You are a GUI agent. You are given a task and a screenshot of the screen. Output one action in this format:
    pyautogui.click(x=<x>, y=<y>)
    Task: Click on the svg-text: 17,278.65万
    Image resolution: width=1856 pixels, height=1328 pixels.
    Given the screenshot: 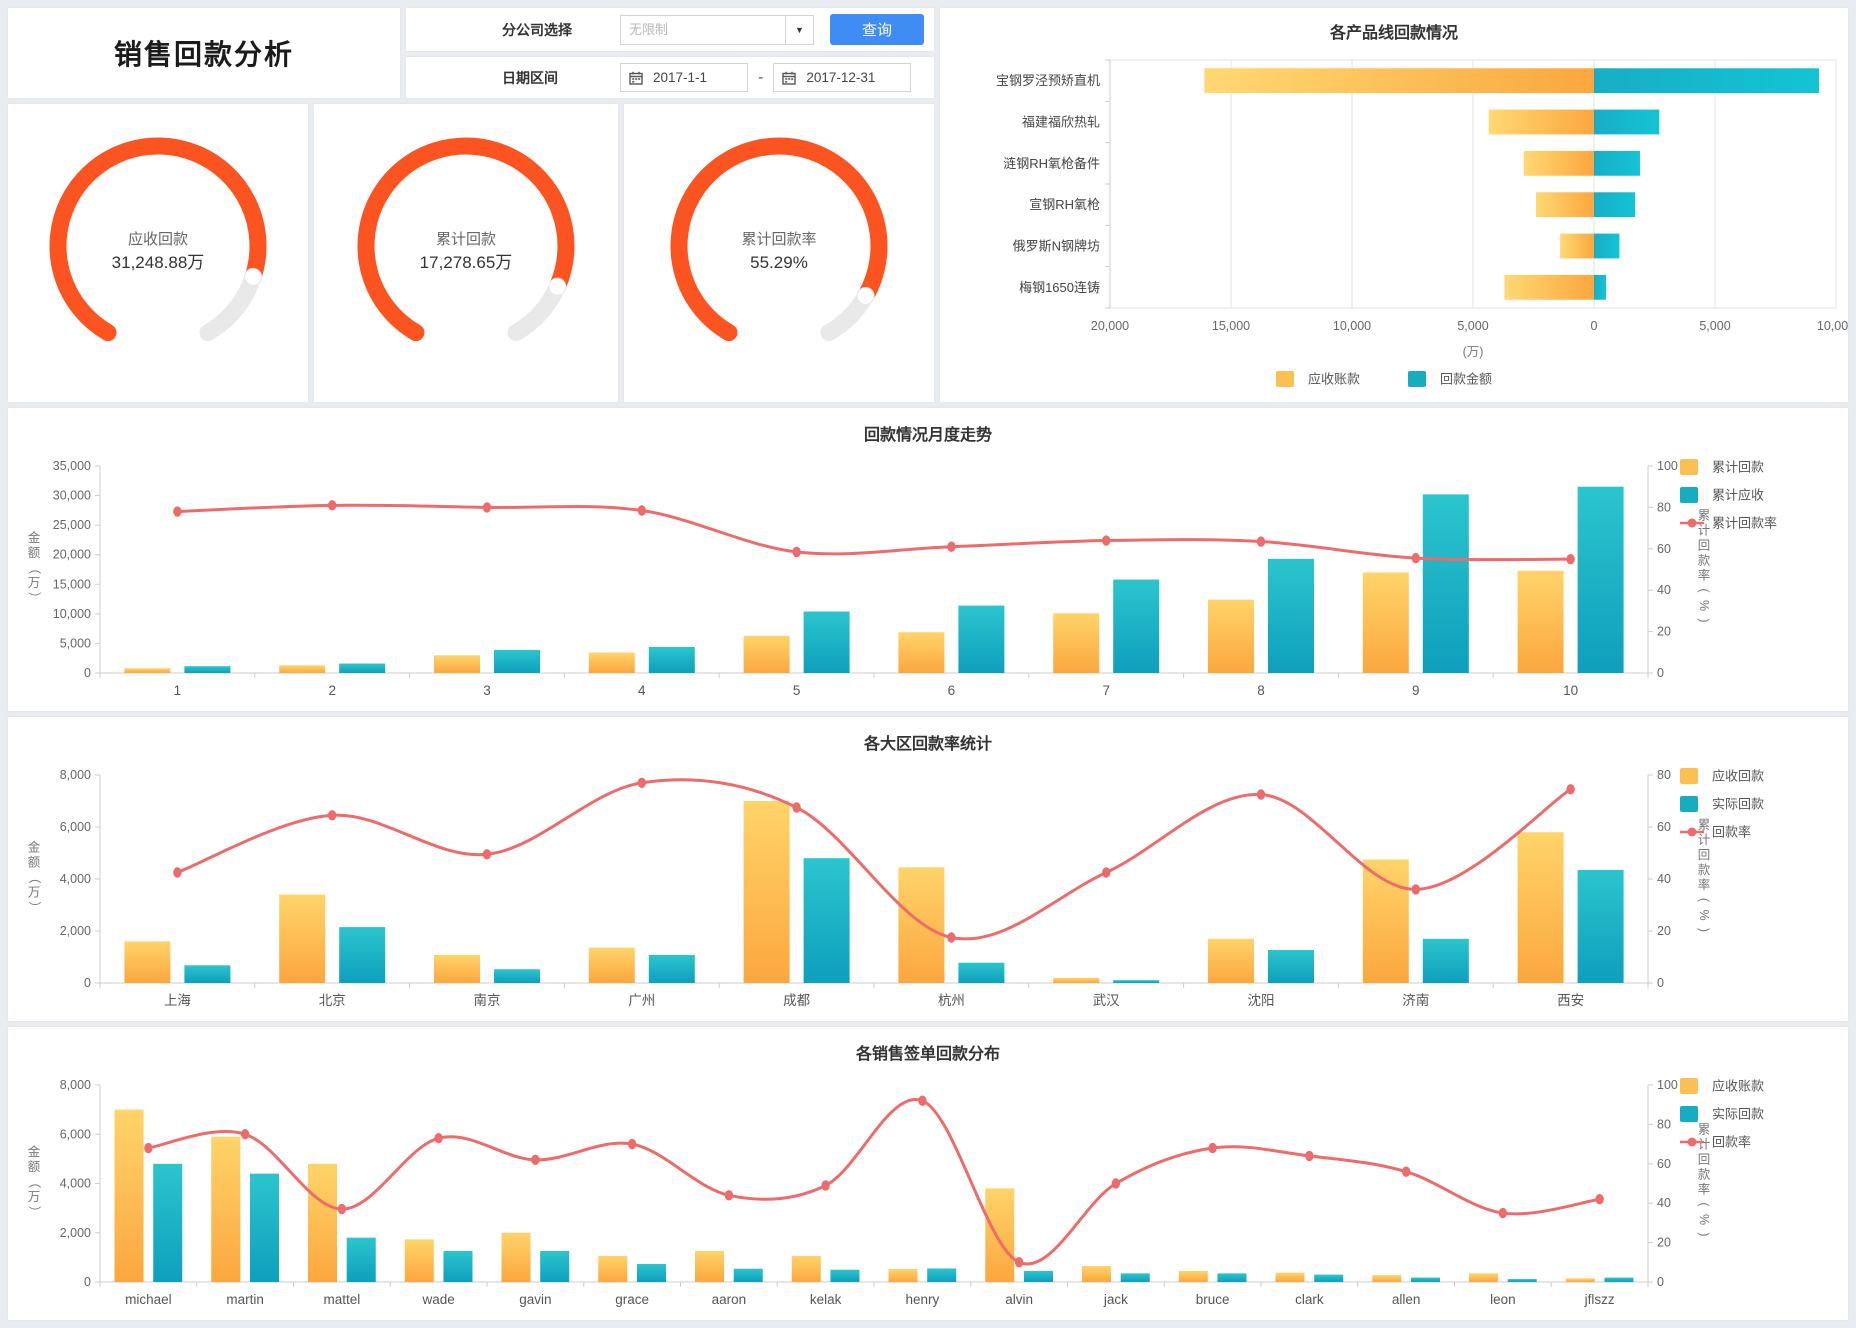 What is the action you would take?
    pyautogui.click(x=466, y=262)
    